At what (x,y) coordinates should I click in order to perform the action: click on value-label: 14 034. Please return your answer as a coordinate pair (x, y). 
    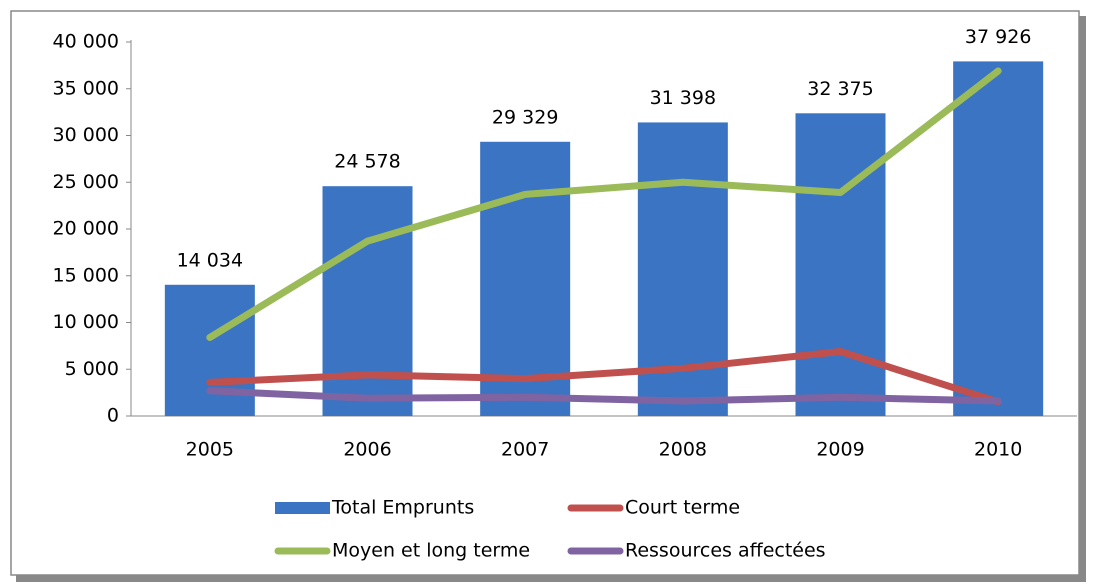
    Looking at the image, I should click on (210, 260).